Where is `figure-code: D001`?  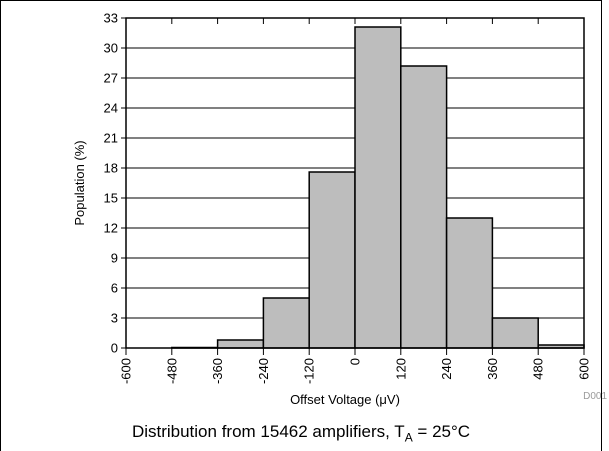 figure-code: D001 is located at coordinates (595, 396).